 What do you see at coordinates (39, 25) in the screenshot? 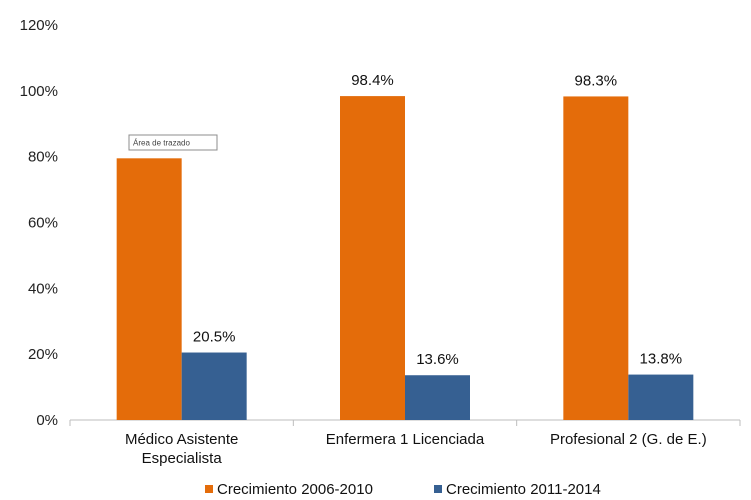
I see `y-tick-label: 120%` at bounding box center [39, 25].